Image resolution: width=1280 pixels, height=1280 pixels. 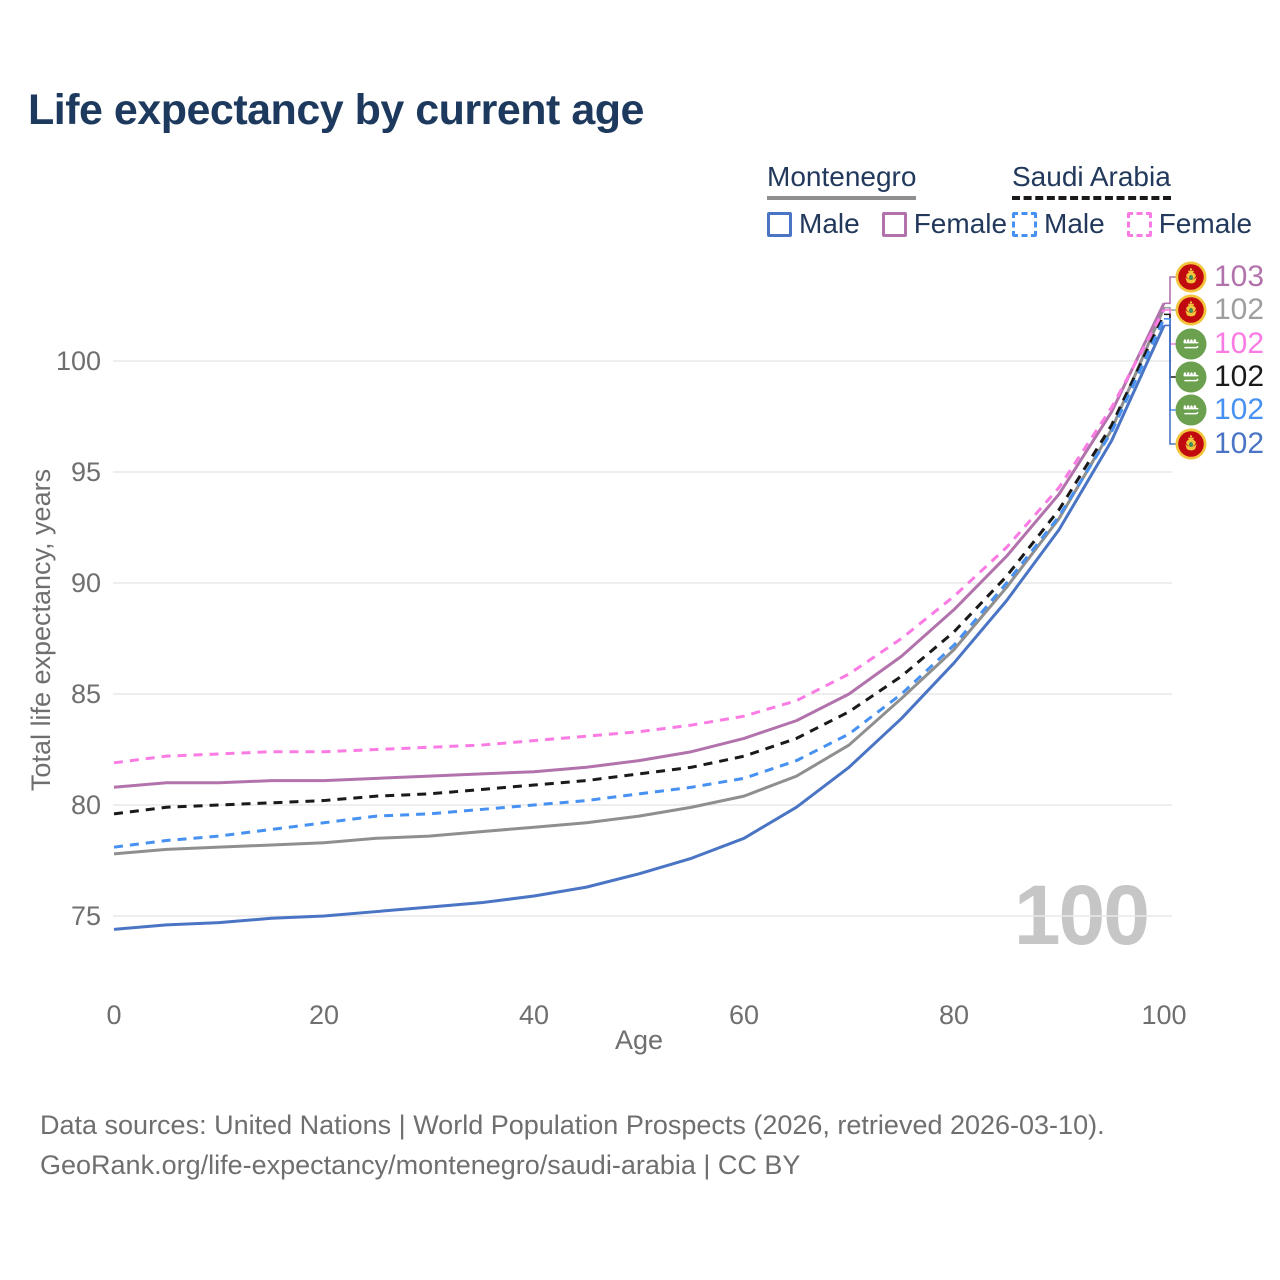 What do you see at coordinates (1205, 223) in the screenshot?
I see `legend-label-saudi-female: Female` at bounding box center [1205, 223].